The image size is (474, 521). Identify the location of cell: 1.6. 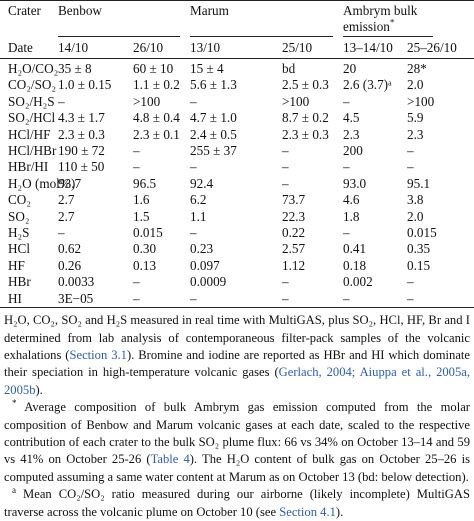
(141, 200).